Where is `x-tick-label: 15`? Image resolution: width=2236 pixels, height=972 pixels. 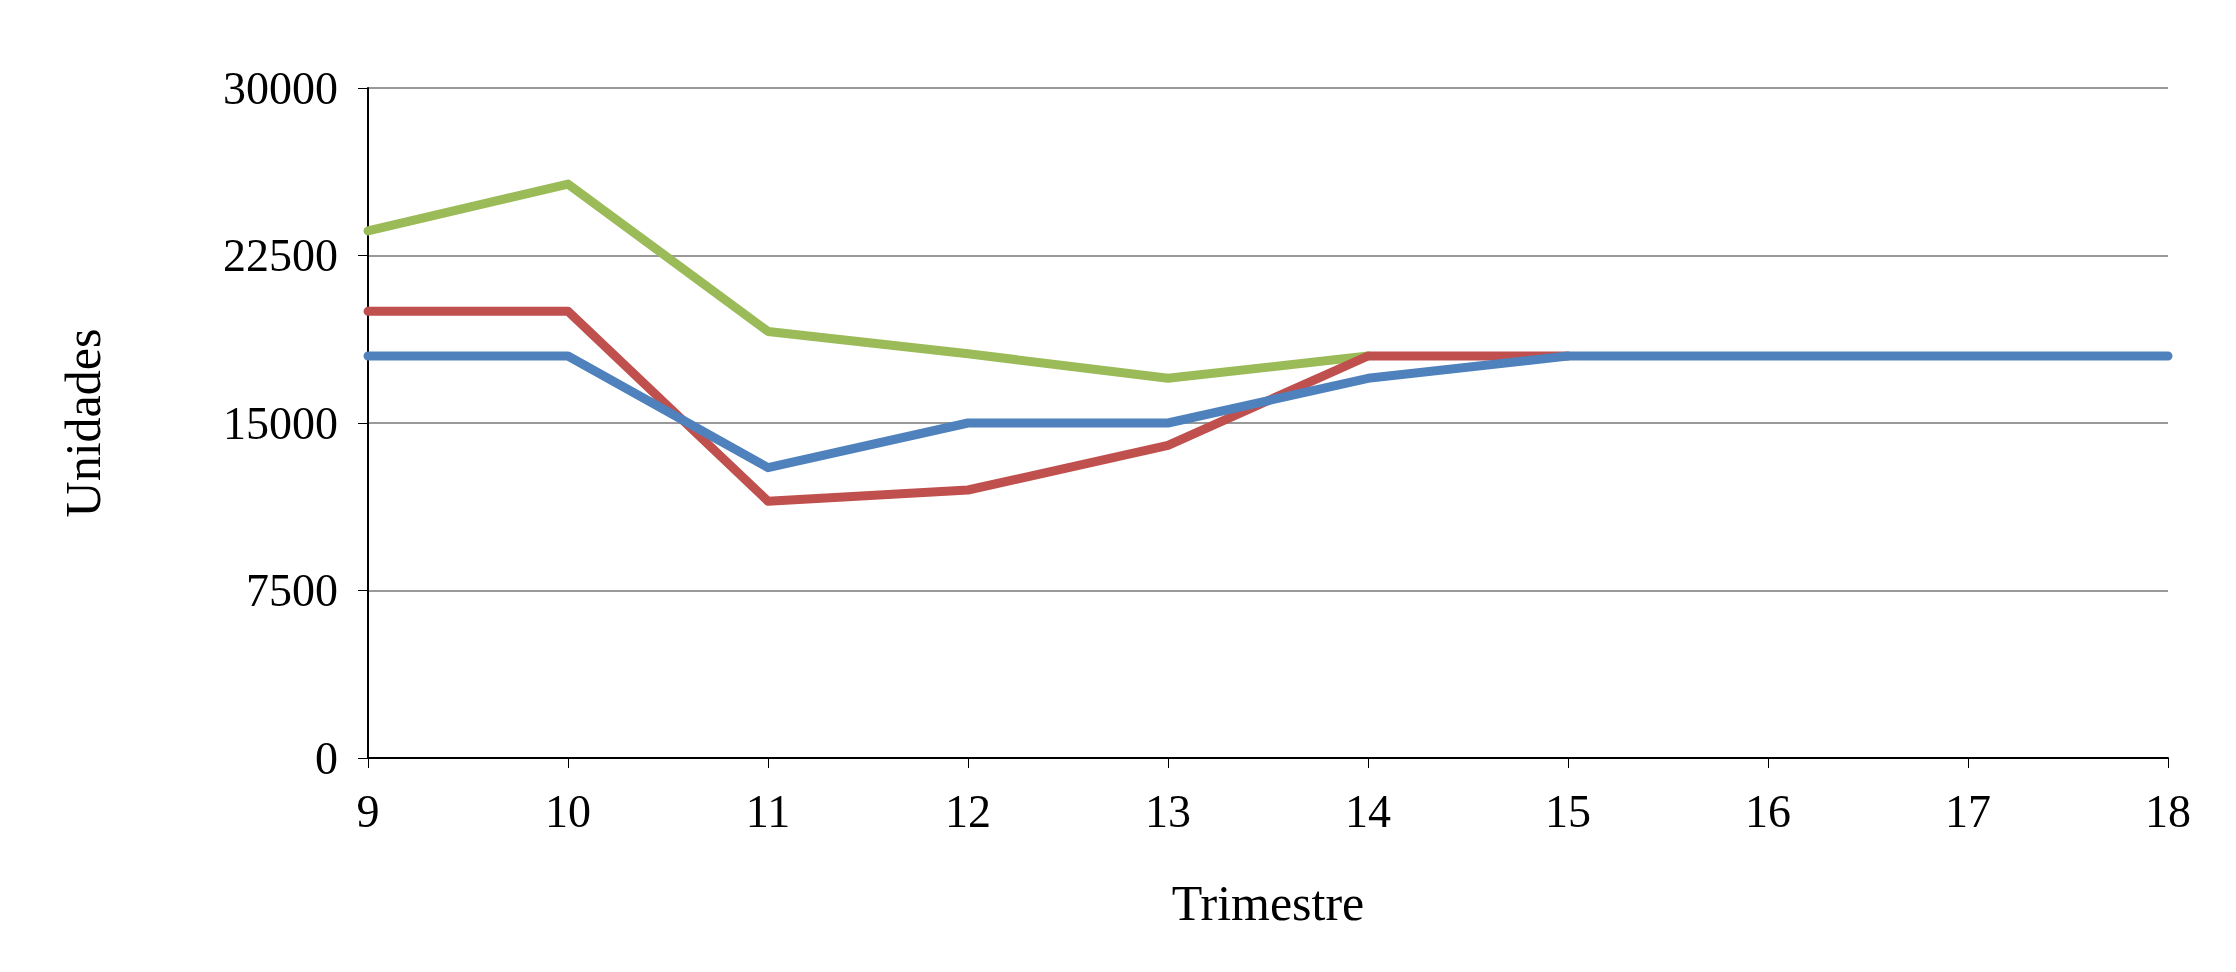
x-tick-label: 15 is located at coordinates (1568, 811).